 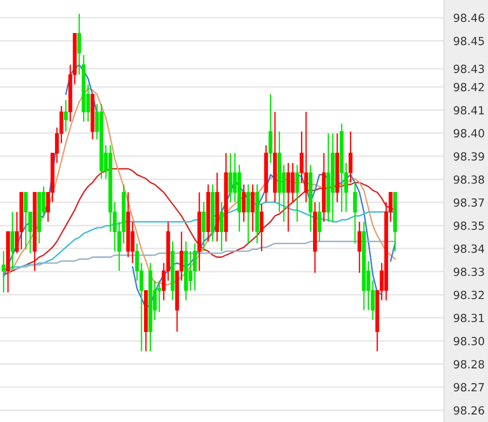 What do you see at coordinates (469, 179) in the screenshot?
I see `y-tick-label: 98.38` at bounding box center [469, 179].